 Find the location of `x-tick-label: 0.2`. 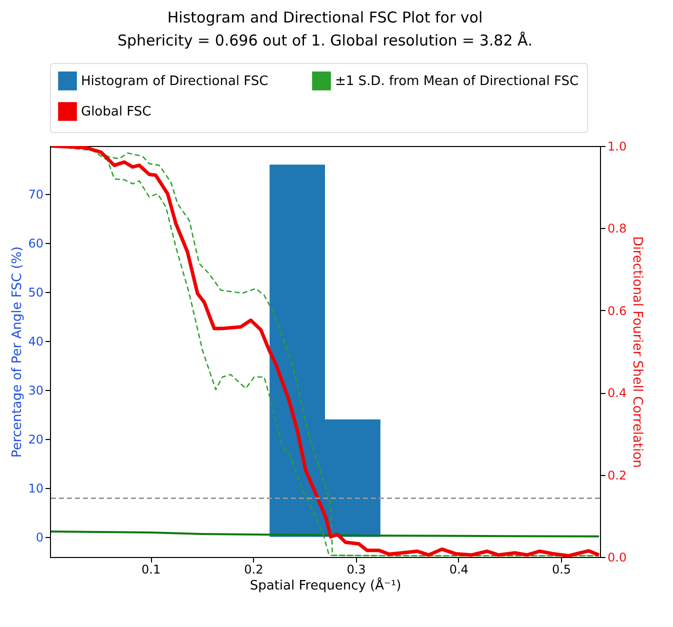

x-tick-label: 0.2 is located at coordinates (254, 569).